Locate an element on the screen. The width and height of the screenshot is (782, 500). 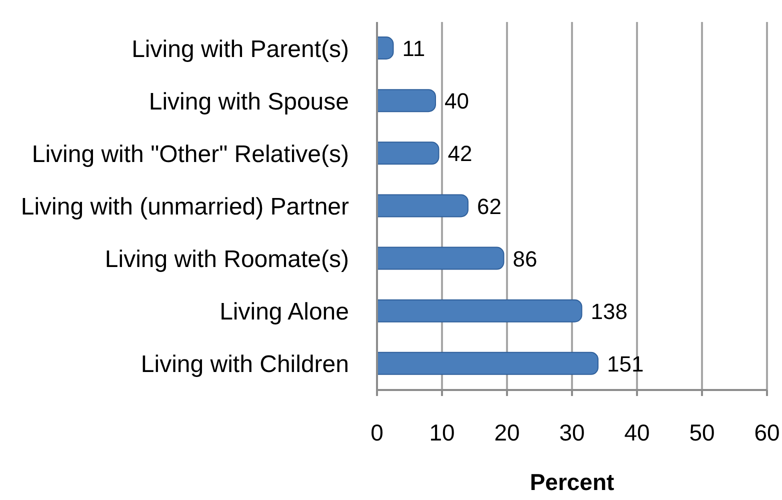
x-tick-label: 60 is located at coordinates (767, 432).